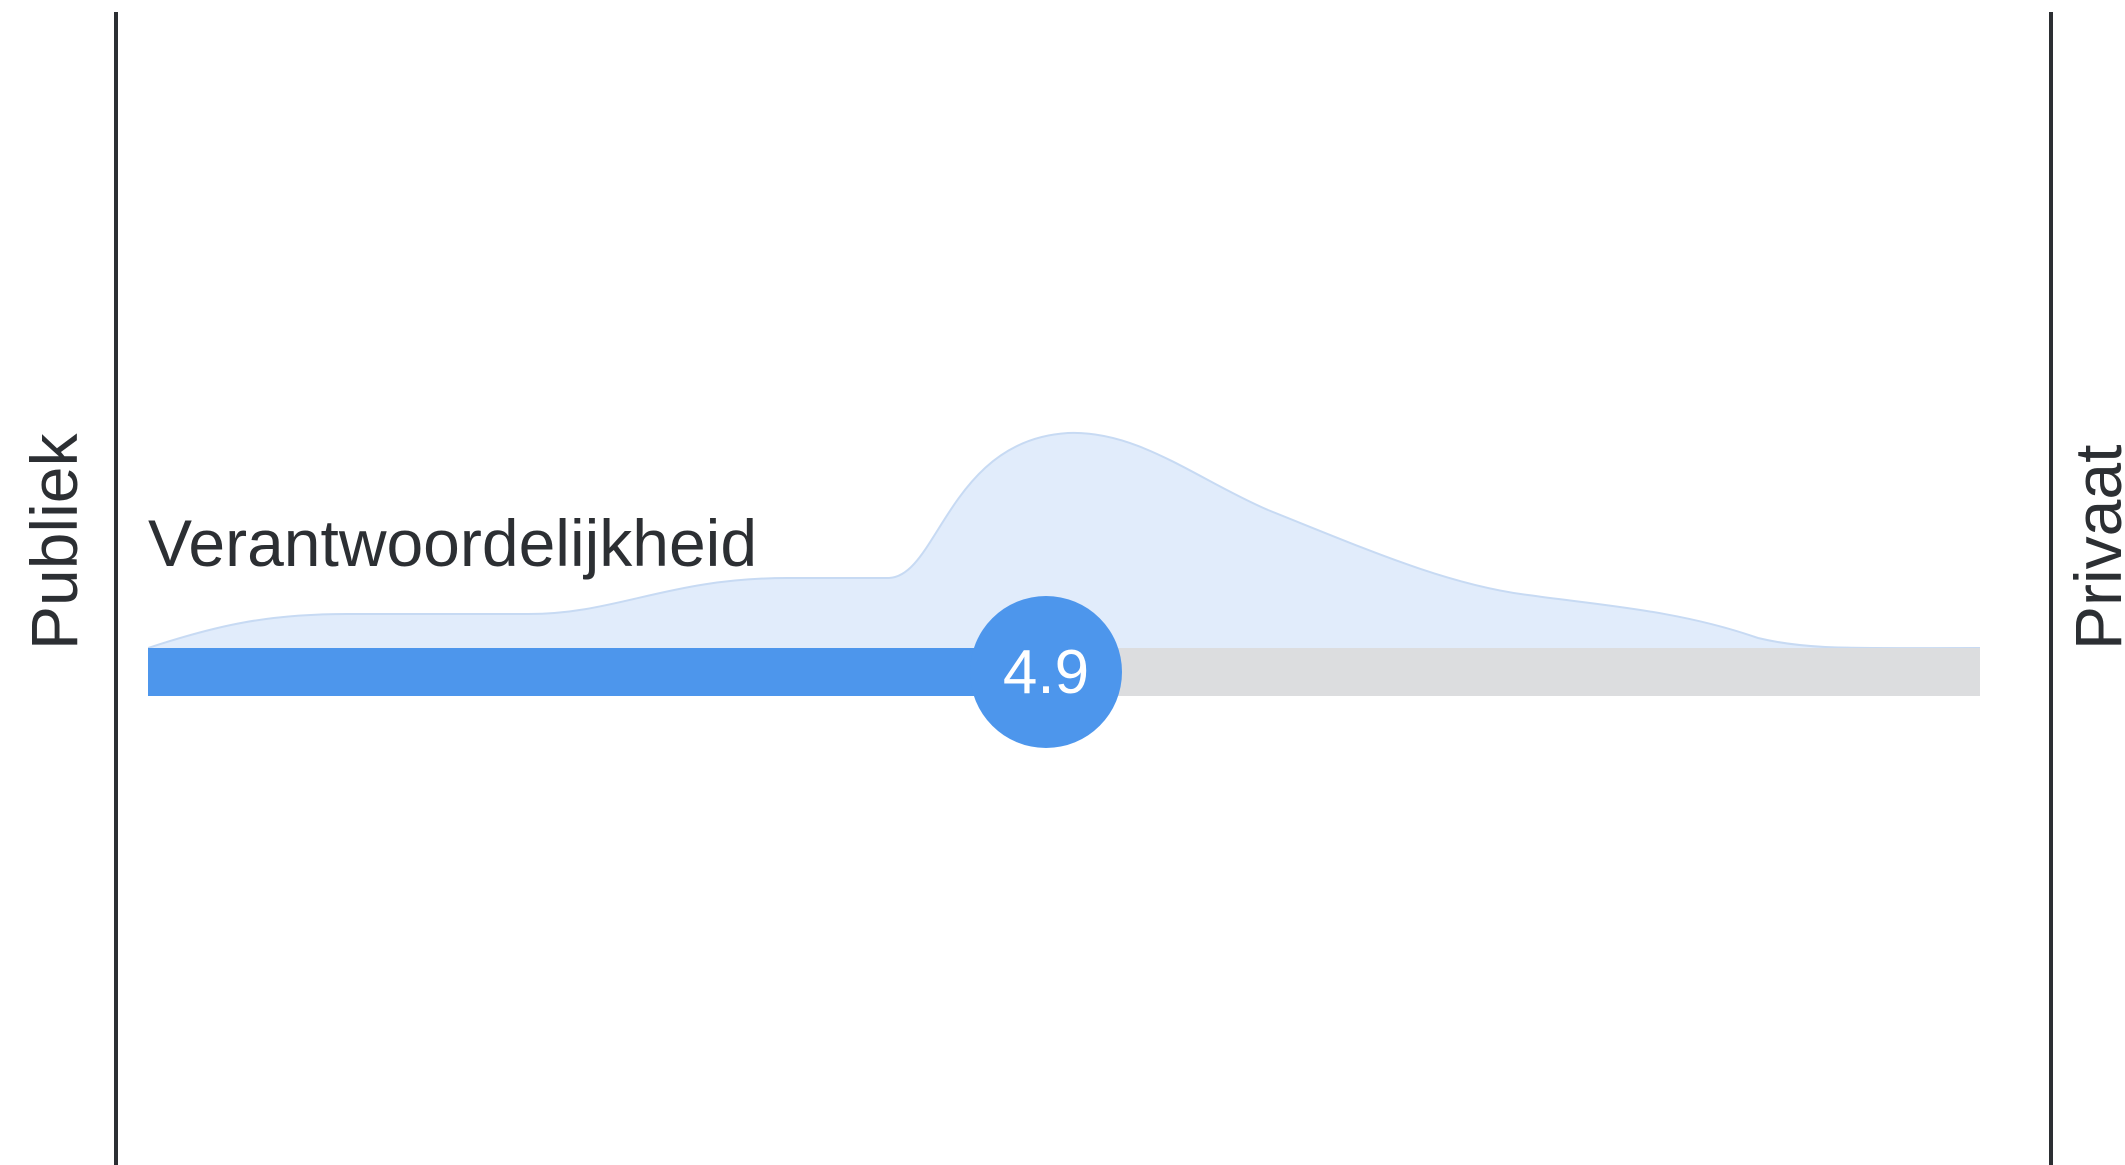 Image resolution: width=2125 pixels, height=1165 pixels. Describe the element at coordinates (54, 541) in the screenshot. I see `left-pole-label: Publiek` at that location.